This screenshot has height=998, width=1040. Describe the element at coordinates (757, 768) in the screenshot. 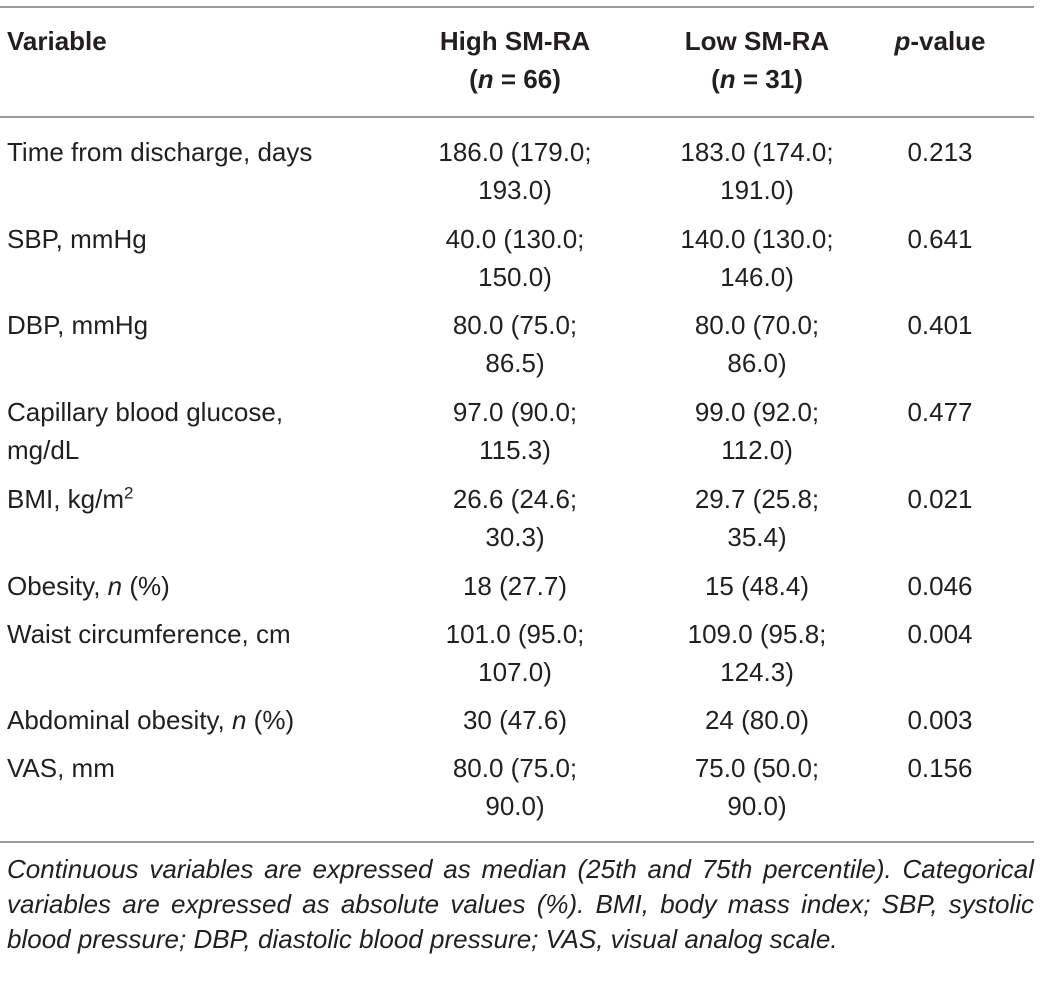

I see `row-low-line1: 75.0 (50.0;` at that location.